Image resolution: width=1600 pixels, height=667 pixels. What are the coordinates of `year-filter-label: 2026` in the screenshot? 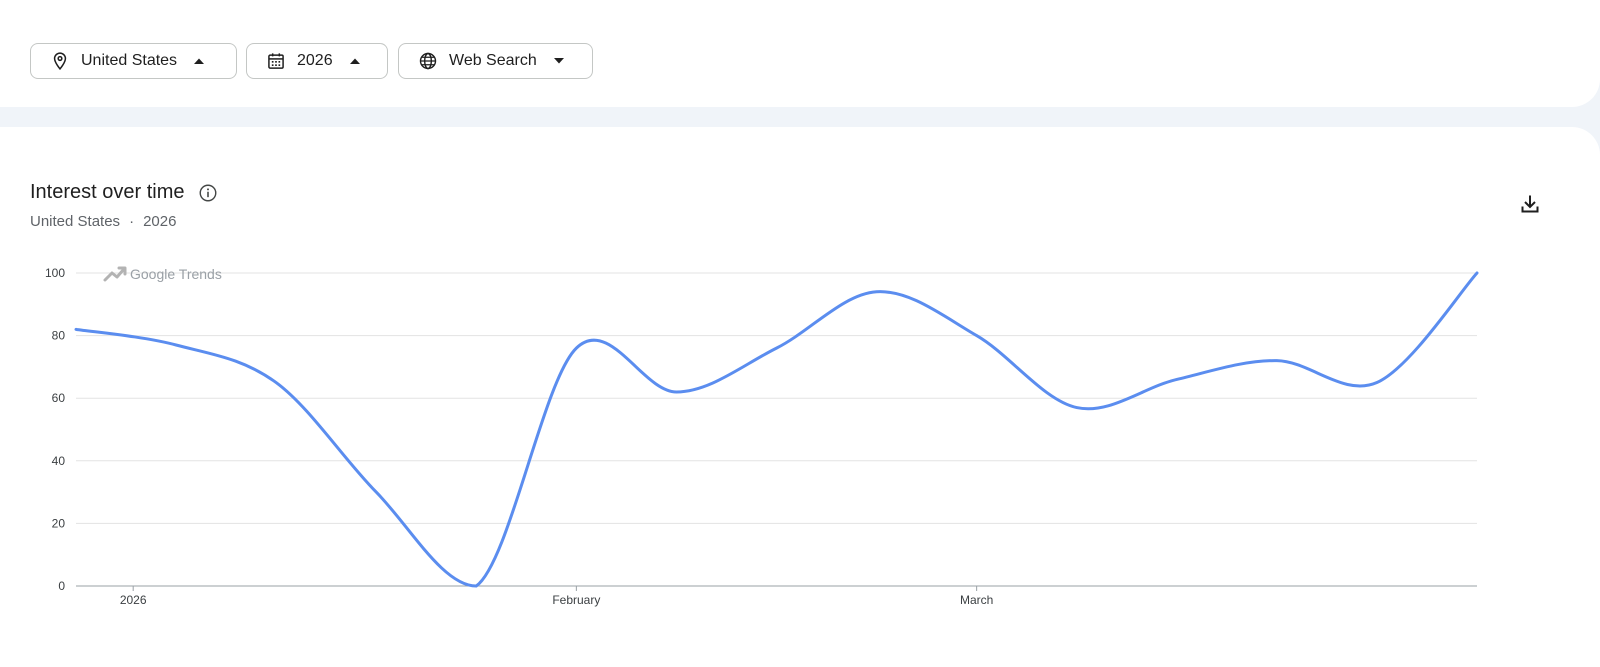 It's located at (315, 60).